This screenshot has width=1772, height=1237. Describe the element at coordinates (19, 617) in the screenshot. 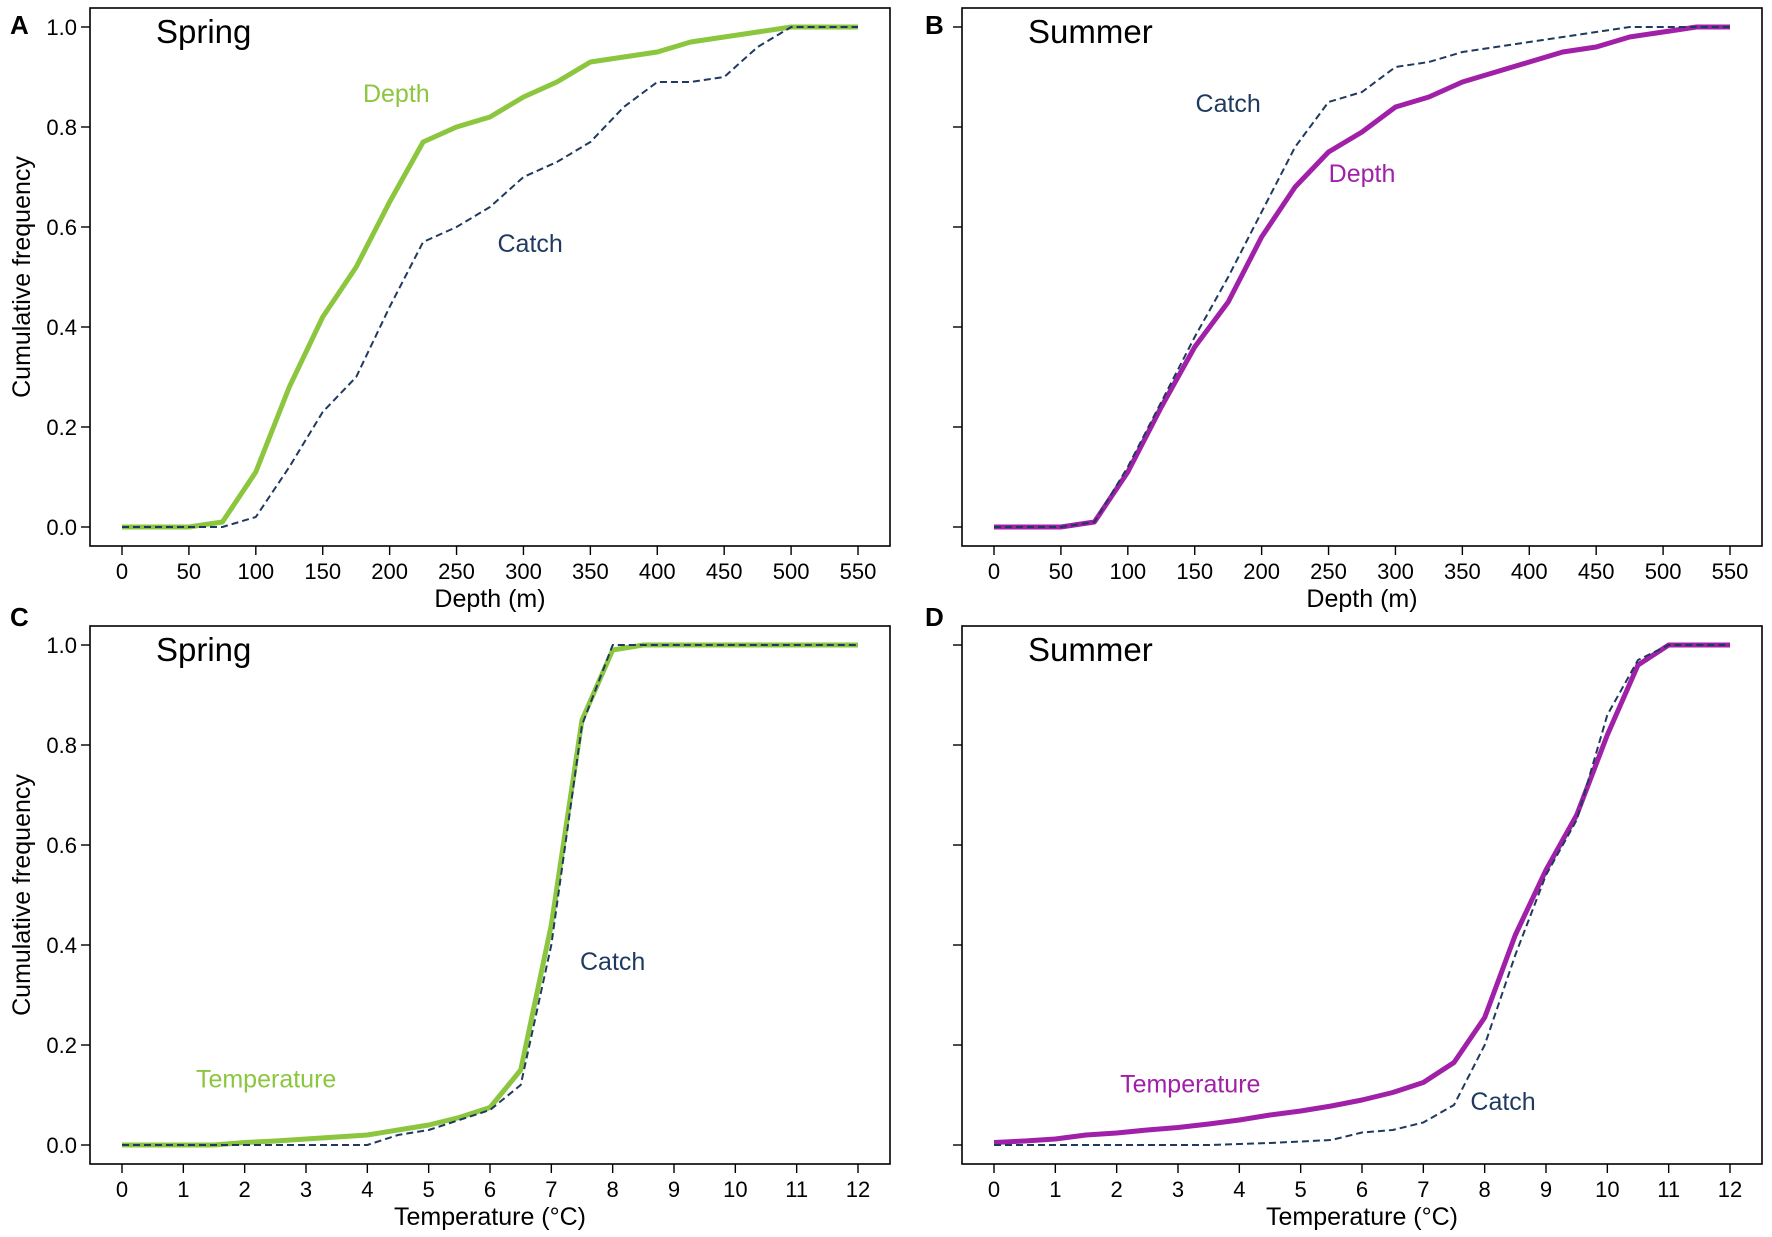

I see `panel-letter: C` at that location.